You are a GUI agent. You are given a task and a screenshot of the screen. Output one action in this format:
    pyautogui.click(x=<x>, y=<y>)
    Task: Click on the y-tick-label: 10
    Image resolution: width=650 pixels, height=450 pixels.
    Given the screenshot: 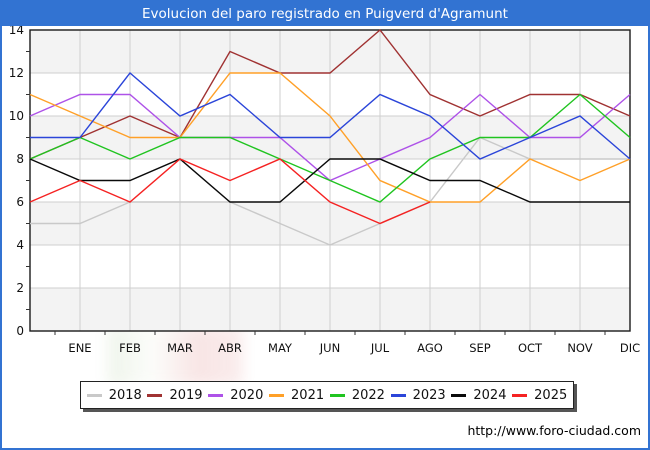 What is the action you would take?
    pyautogui.click(x=16, y=116)
    